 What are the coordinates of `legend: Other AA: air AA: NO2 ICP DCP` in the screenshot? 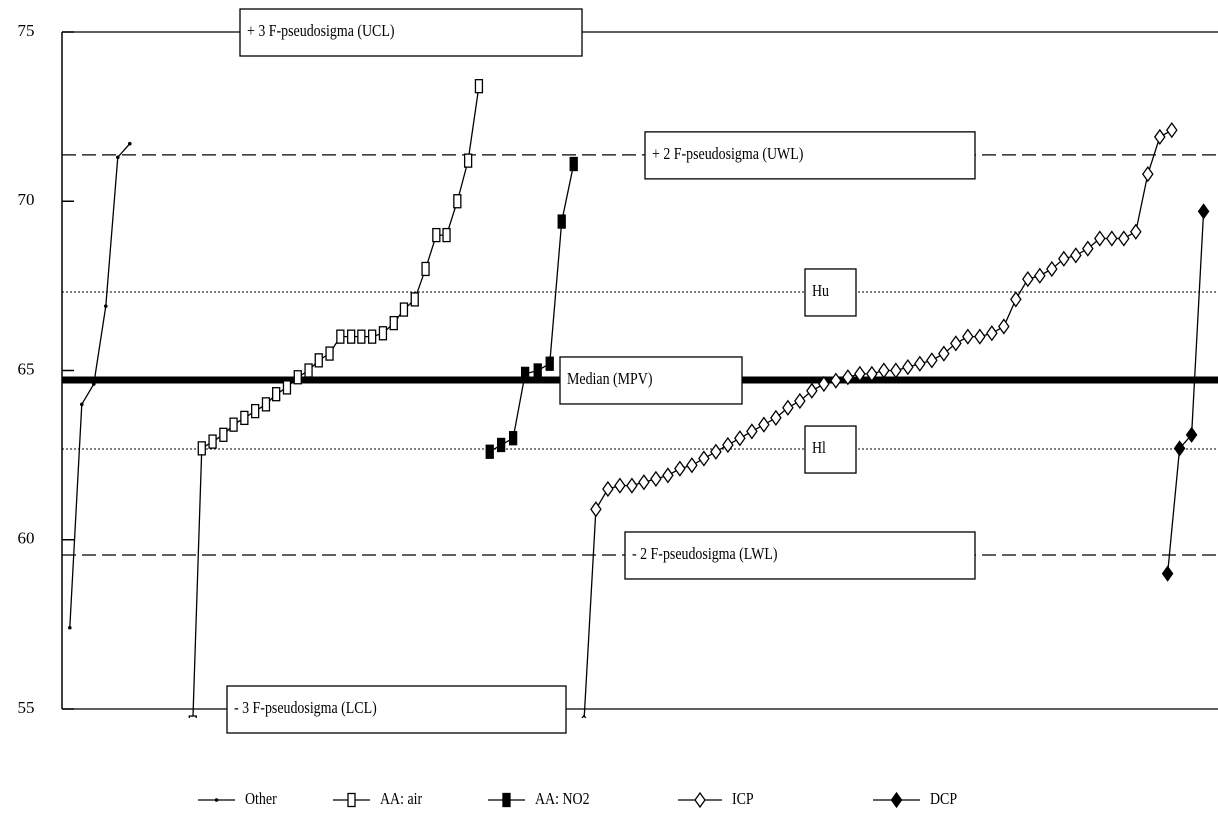 It's located at (577, 799).